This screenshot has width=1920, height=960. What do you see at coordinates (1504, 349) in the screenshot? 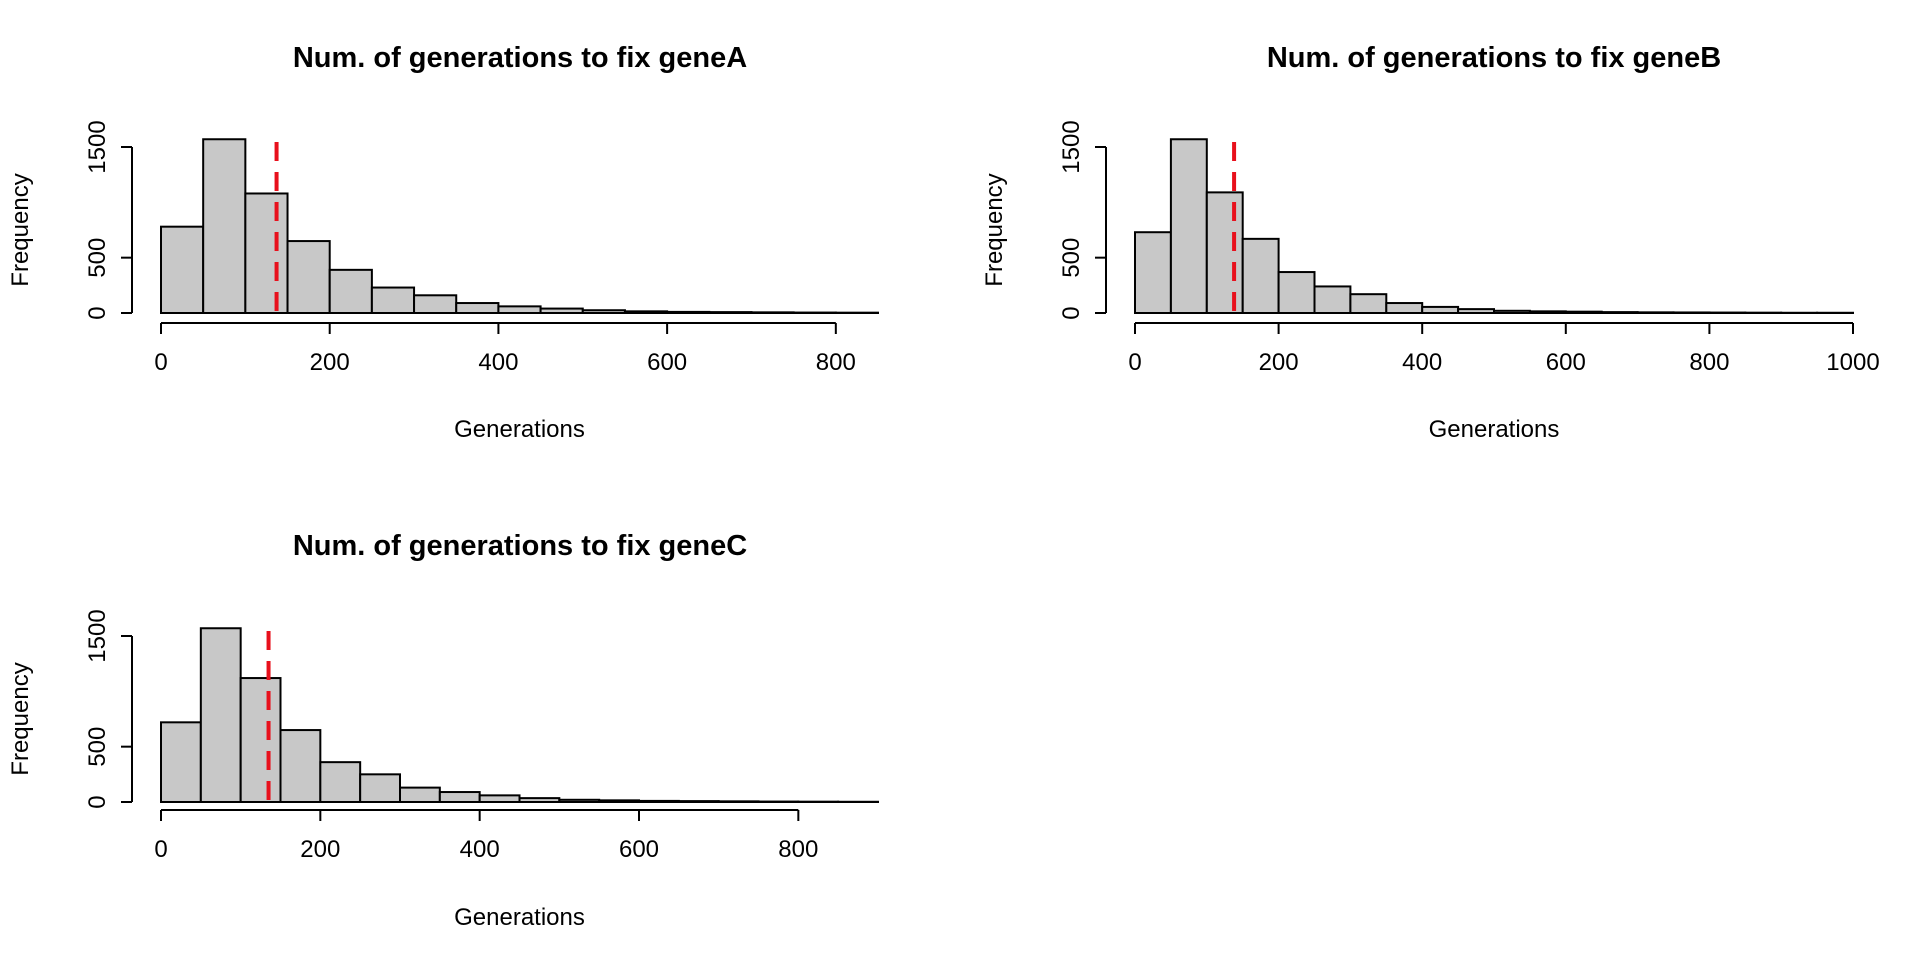
I see `x-axis: 0 200 400 600 800 1000` at bounding box center [1504, 349].